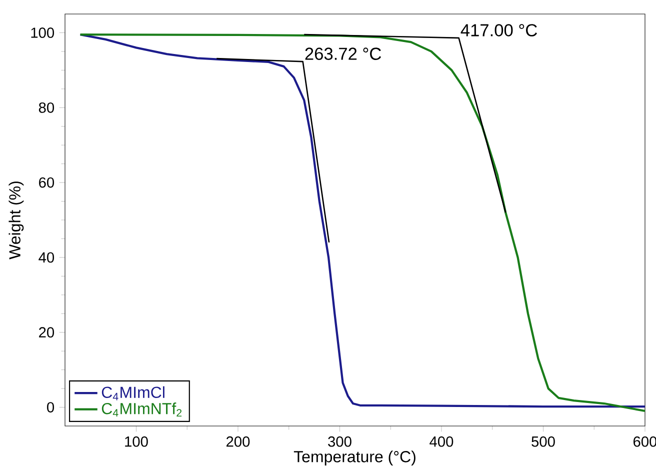 This screenshot has width=656, height=470. I want to click on annotation: 417.00 °C, so click(498, 30).